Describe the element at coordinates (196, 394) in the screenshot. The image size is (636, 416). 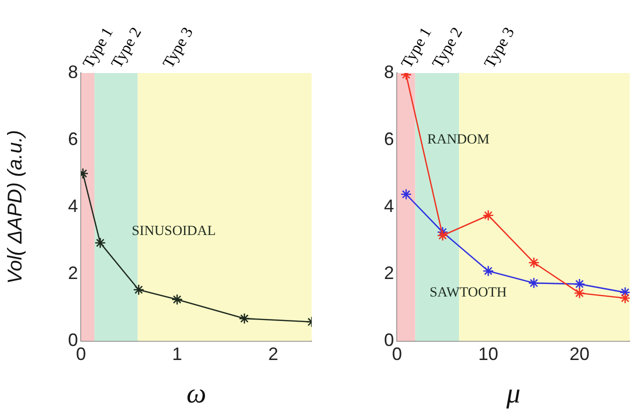
I see `x-axis-title: ω` at that location.